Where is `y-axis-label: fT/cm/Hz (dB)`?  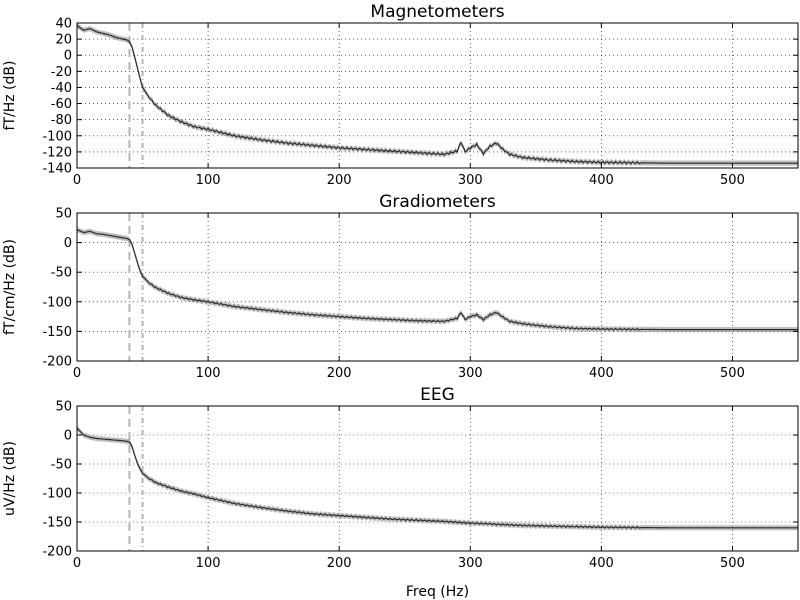 y-axis-label: fT/cm/Hz (dB) is located at coordinates (10, 287).